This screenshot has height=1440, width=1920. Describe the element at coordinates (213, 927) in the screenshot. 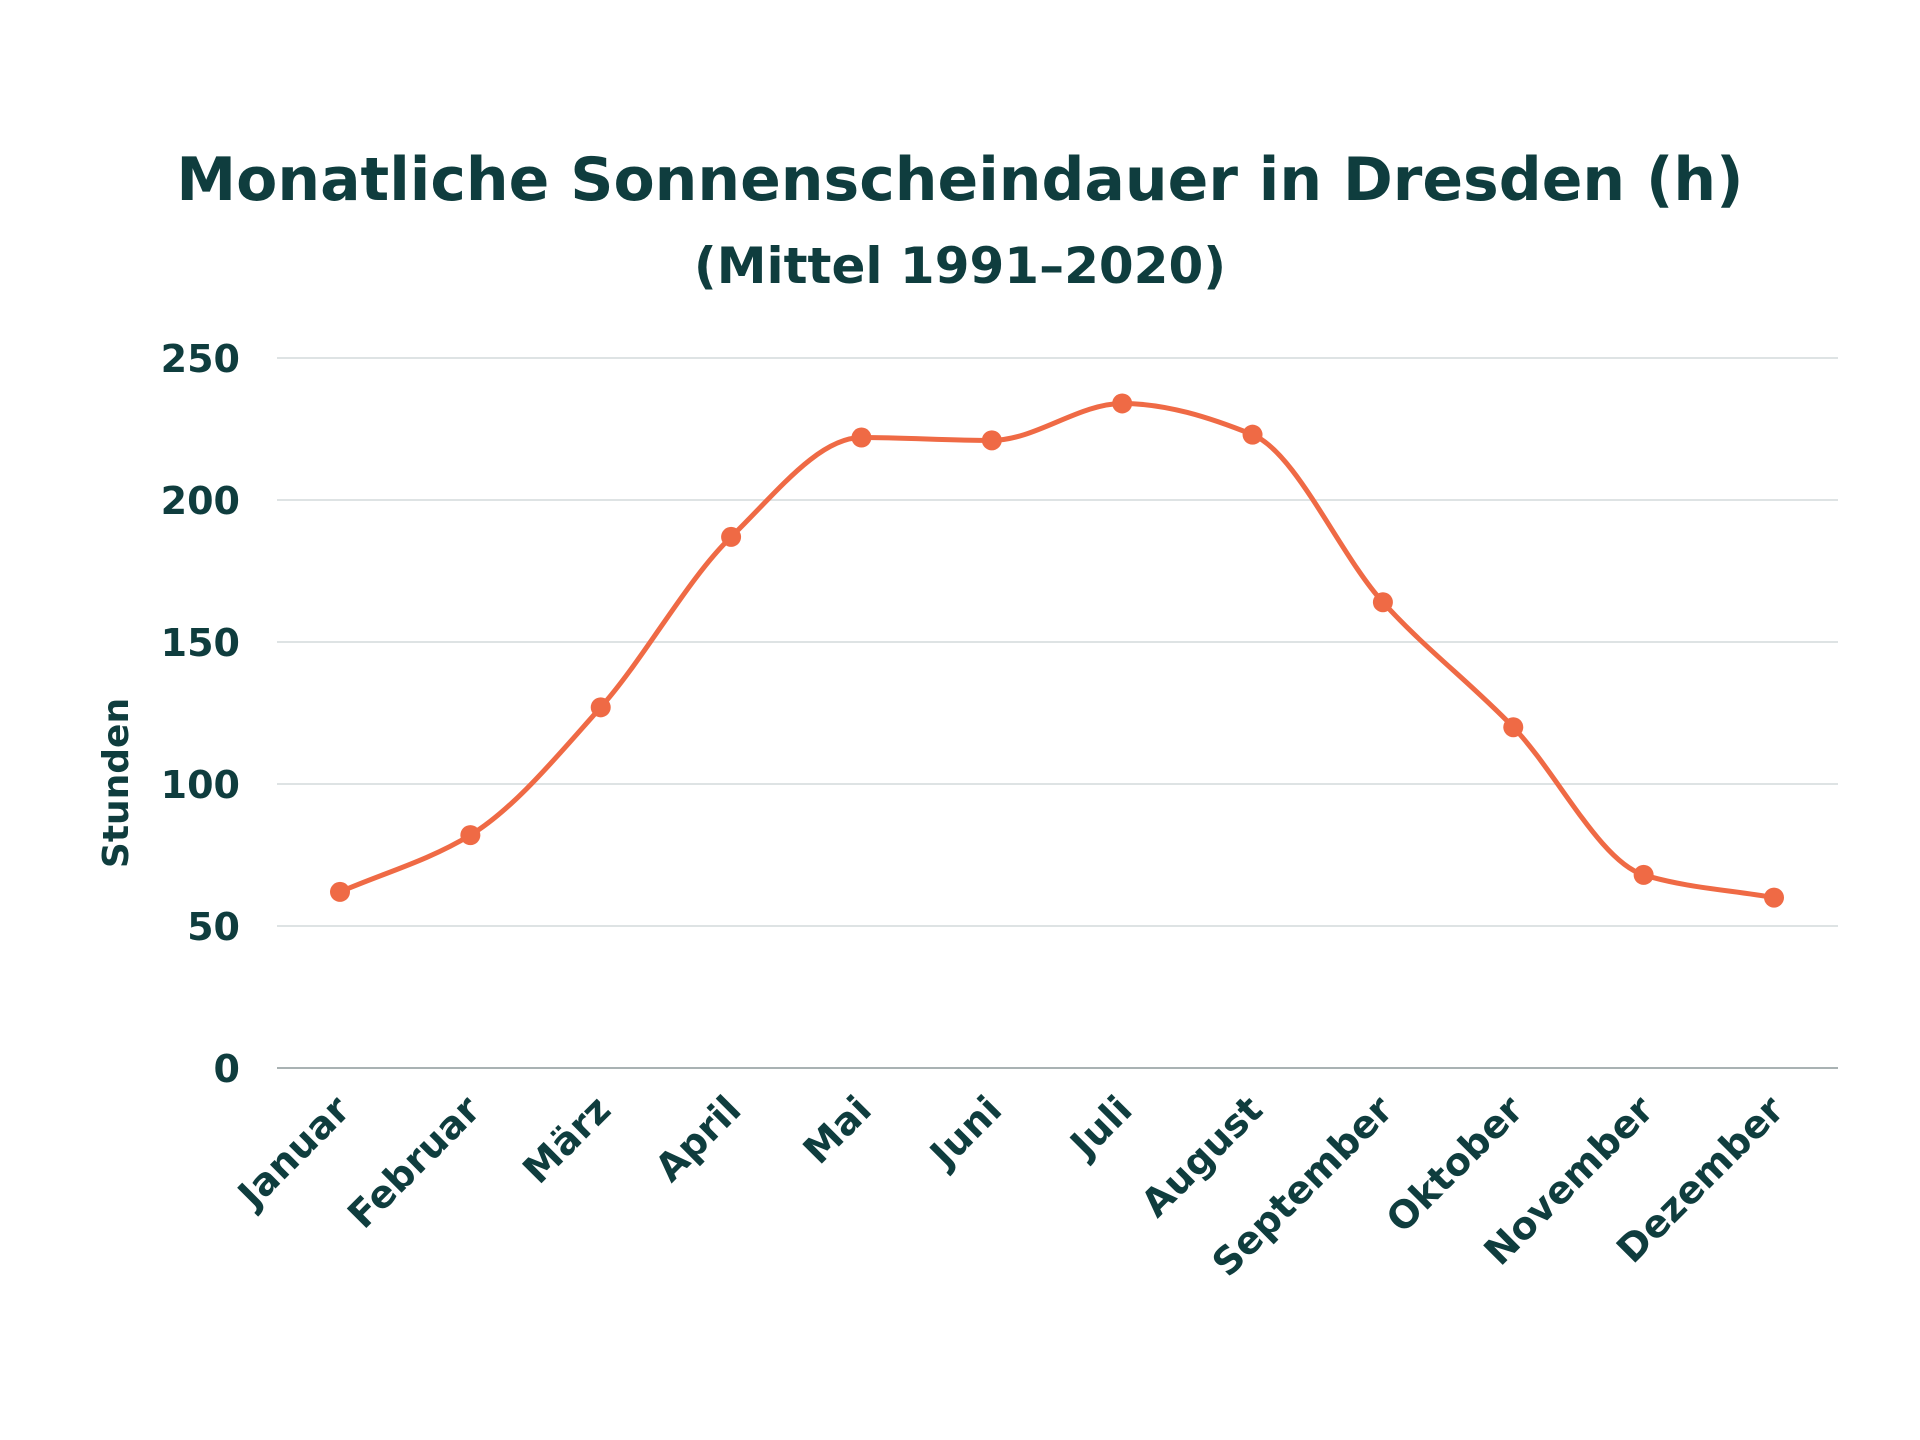

I see `y-tick-label: 50` at that location.